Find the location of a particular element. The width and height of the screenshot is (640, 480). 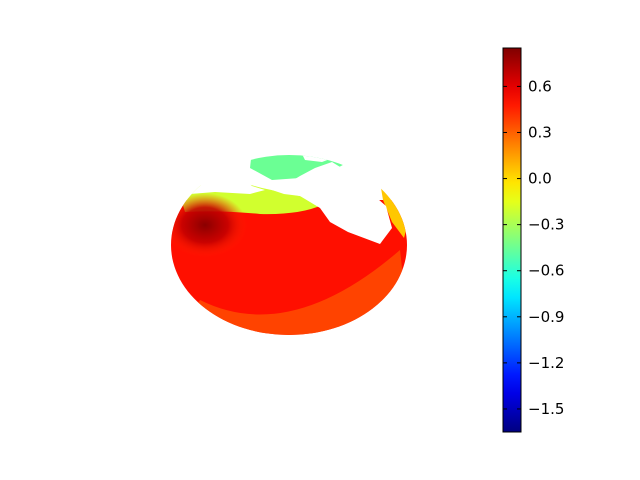

colorbar-ticks: 0.6 0.3 0.0 −0.3 −0.6 −0.9 −1.2 −1.5 is located at coordinates (533, 247).